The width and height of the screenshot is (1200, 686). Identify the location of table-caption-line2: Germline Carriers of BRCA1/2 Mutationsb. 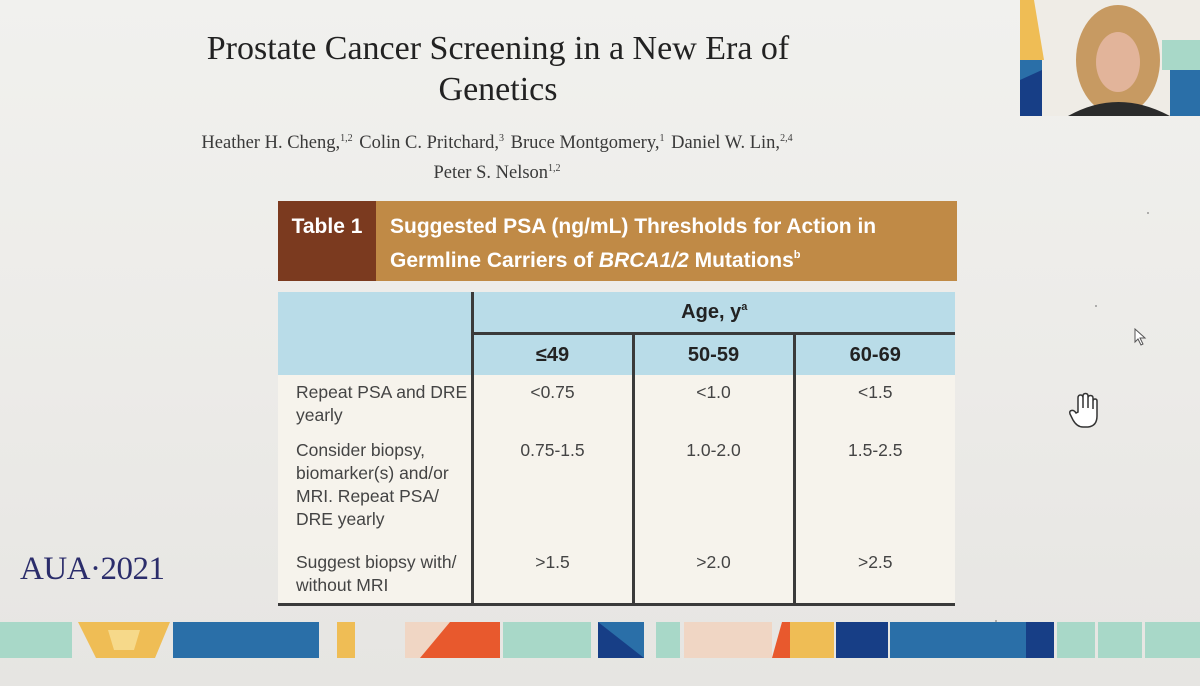
(666, 258).